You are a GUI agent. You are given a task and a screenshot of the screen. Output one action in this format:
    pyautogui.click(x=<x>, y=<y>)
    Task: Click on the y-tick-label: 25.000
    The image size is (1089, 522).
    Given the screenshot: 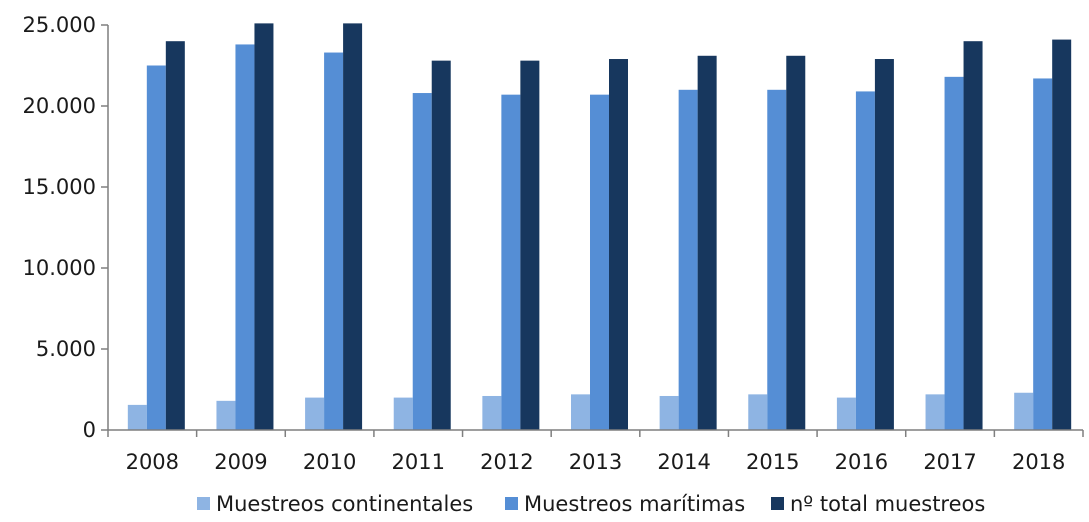 What is the action you would take?
    pyautogui.click(x=59, y=25)
    